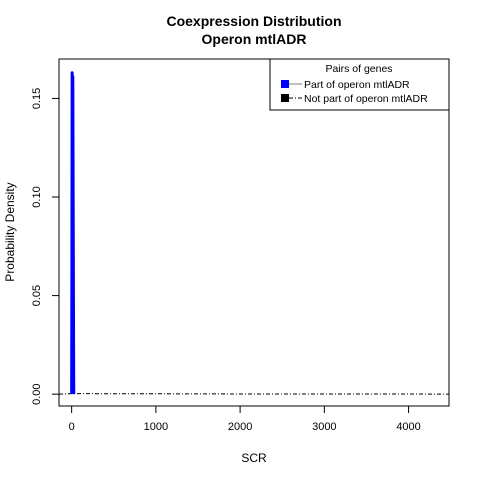 Image resolution: width=480 pixels, height=480 pixels. What do you see at coordinates (285, 84) in the screenshot?
I see `legend-swatch-part` at bounding box center [285, 84].